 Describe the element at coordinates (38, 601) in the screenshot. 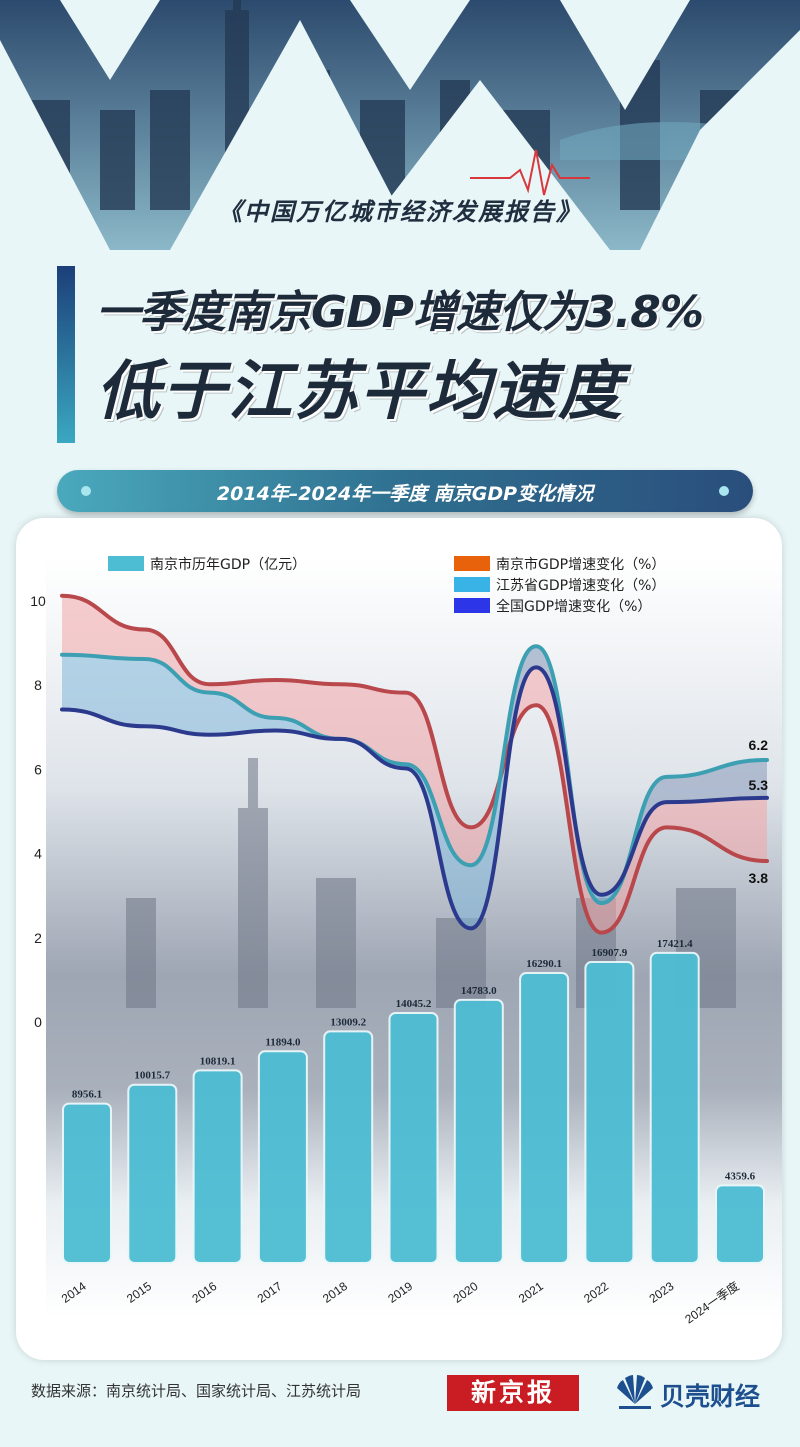

I see `y-tick-label: 10` at that location.